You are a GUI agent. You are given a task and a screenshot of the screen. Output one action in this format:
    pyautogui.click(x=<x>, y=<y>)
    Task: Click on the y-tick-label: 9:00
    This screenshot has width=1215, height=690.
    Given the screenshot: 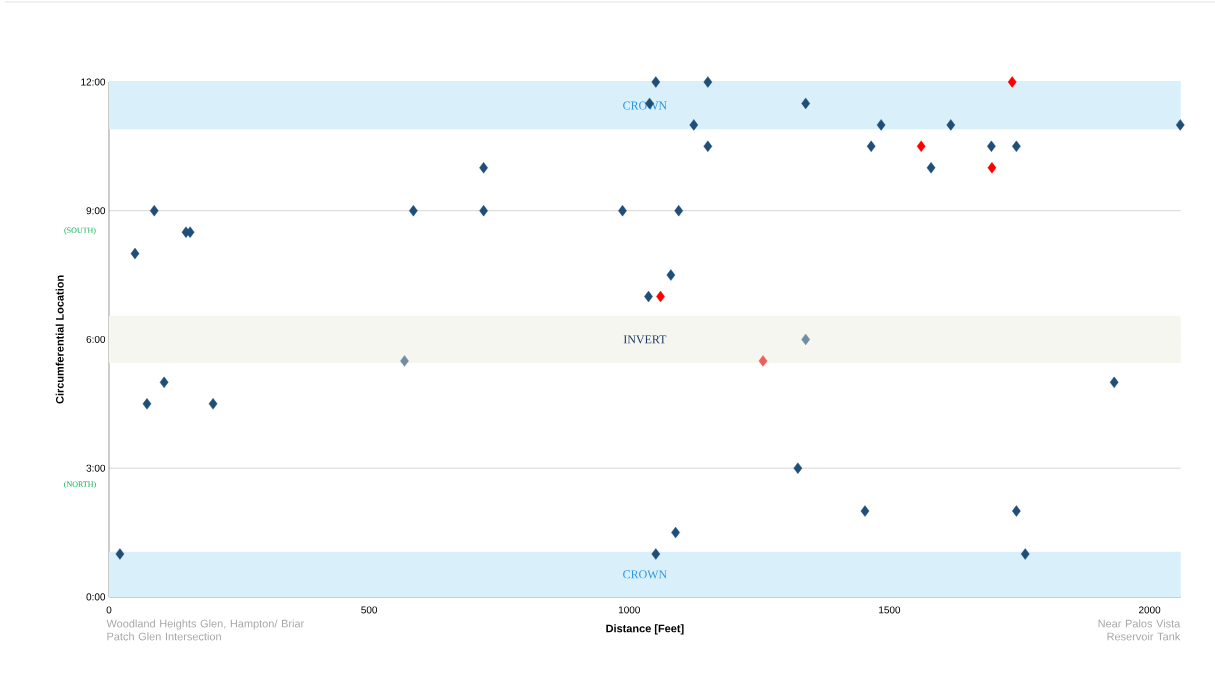 What is the action you would take?
    pyautogui.click(x=96, y=211)
    